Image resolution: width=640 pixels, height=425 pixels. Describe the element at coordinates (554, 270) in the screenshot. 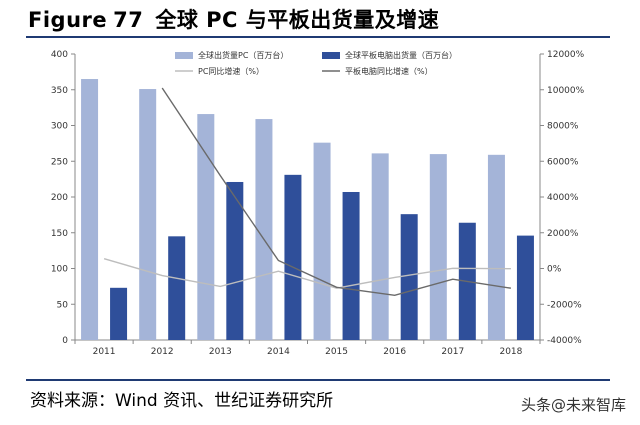

I see `right-tick-label: 0%` at that location.